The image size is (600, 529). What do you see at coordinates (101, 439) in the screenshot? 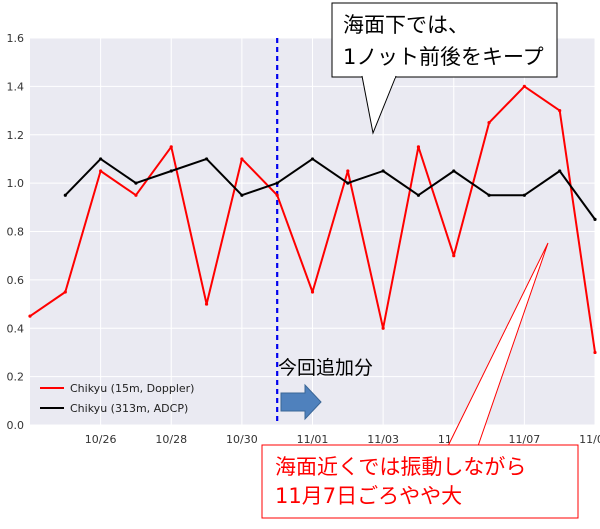
I see `x-tick-label: 10/26` at bounding box center [101, 439].